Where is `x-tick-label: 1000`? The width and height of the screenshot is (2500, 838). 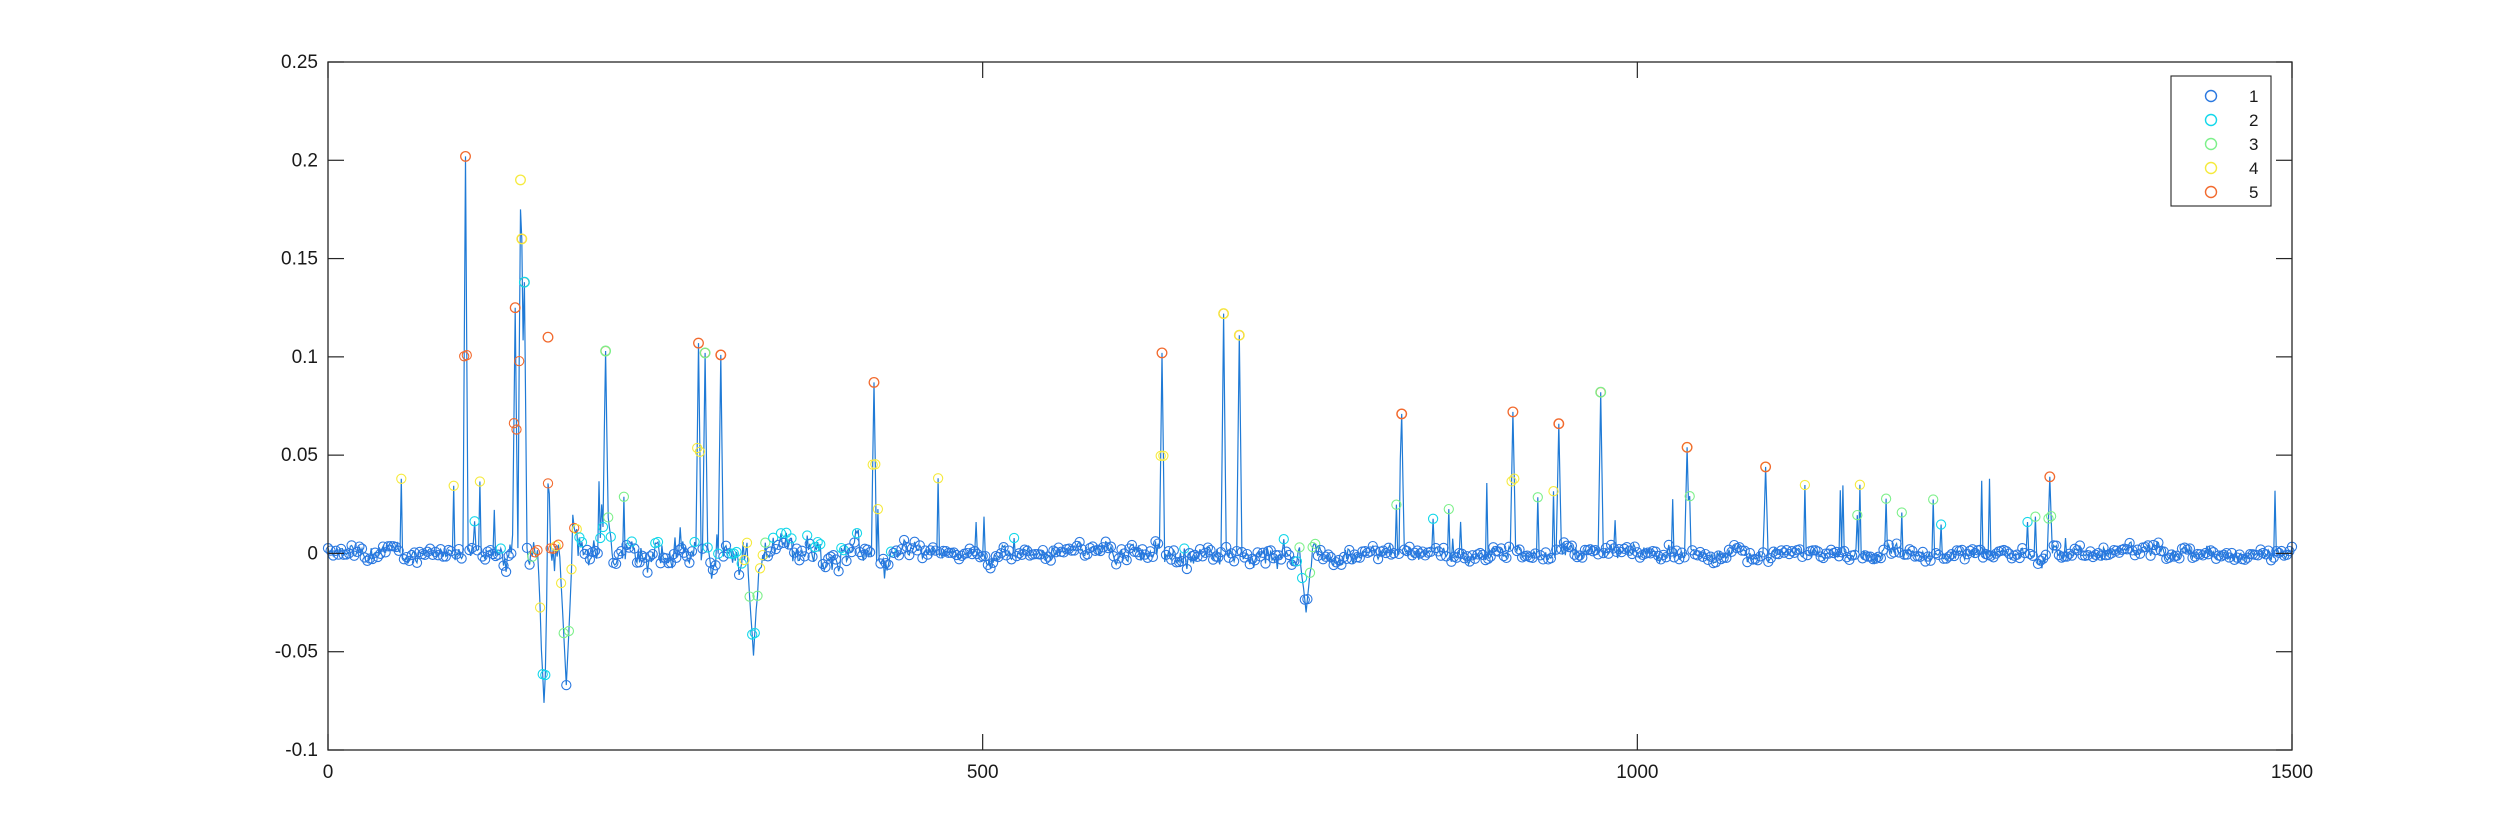
x-tick-label: 1000 is located at coordinates (1637, 772).